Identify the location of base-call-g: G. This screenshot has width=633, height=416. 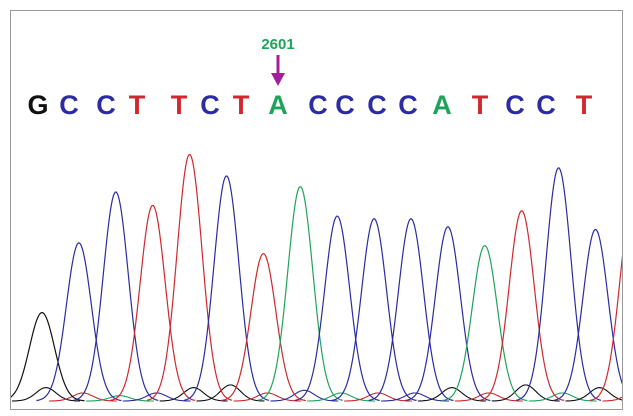
(37, 105).